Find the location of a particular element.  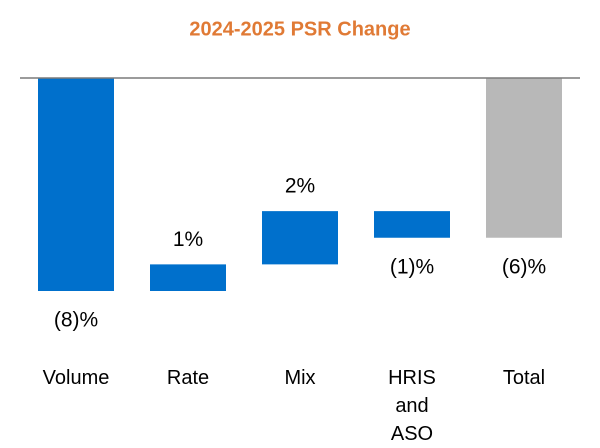

value-label: (6)% is located at coordinates (524, 266).